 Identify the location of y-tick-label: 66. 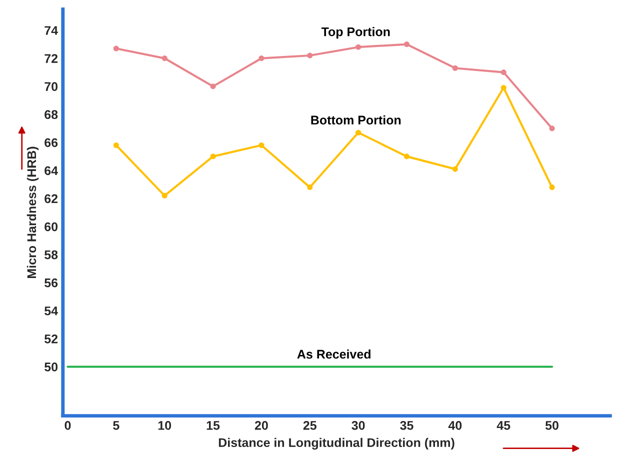
(51, 143).